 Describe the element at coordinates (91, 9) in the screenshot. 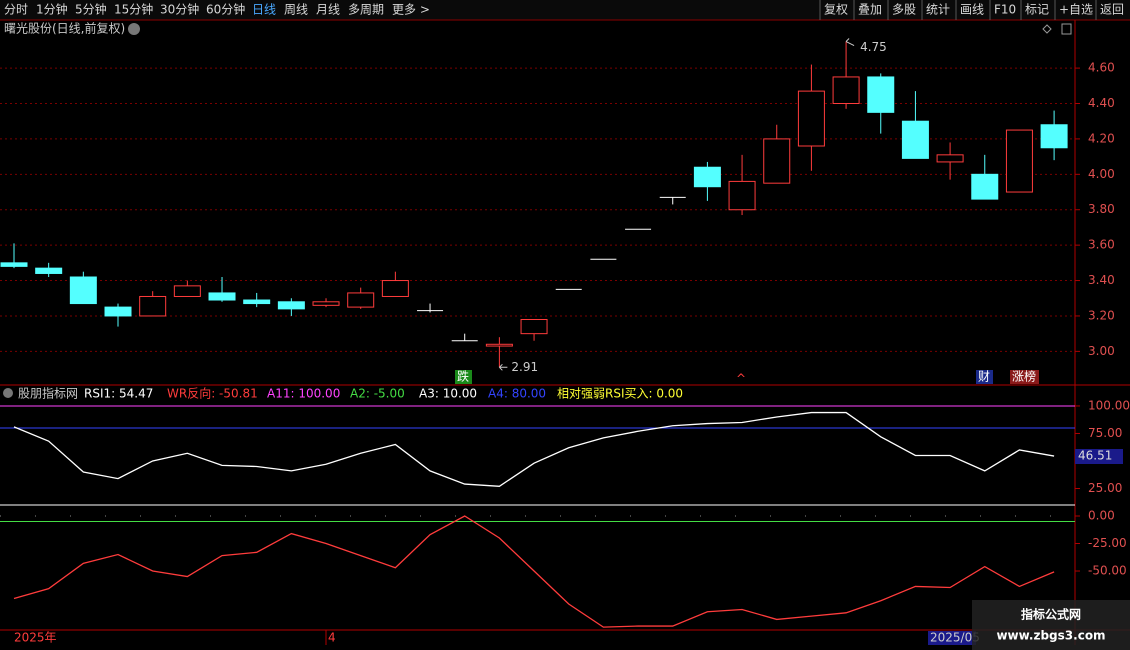

I see `toolbar-item: 5分钟` at that location.